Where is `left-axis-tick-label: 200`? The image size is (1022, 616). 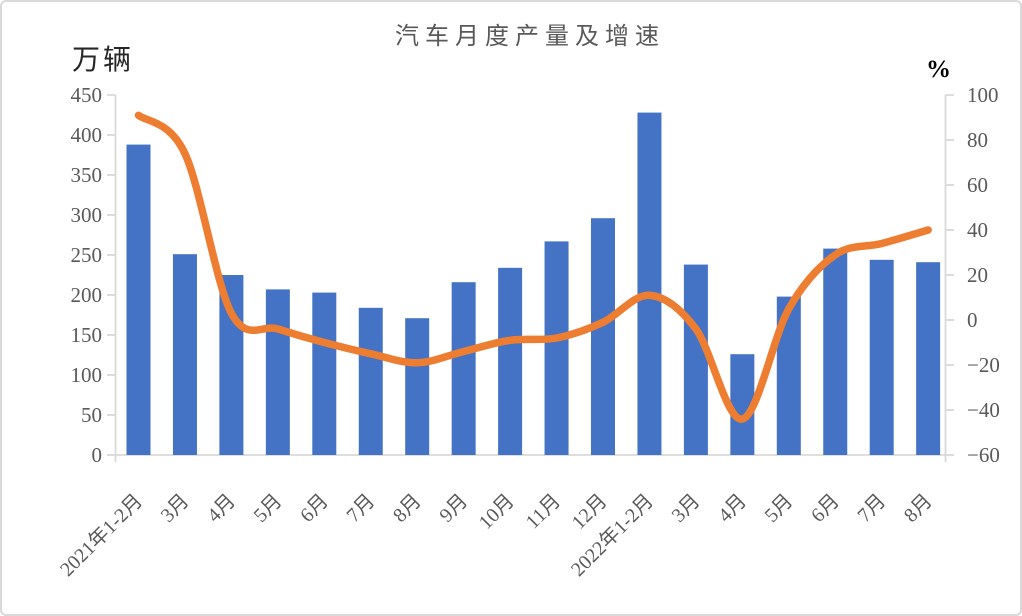 left-axis-tick-label: 200 is located at coordinates (87, 295).